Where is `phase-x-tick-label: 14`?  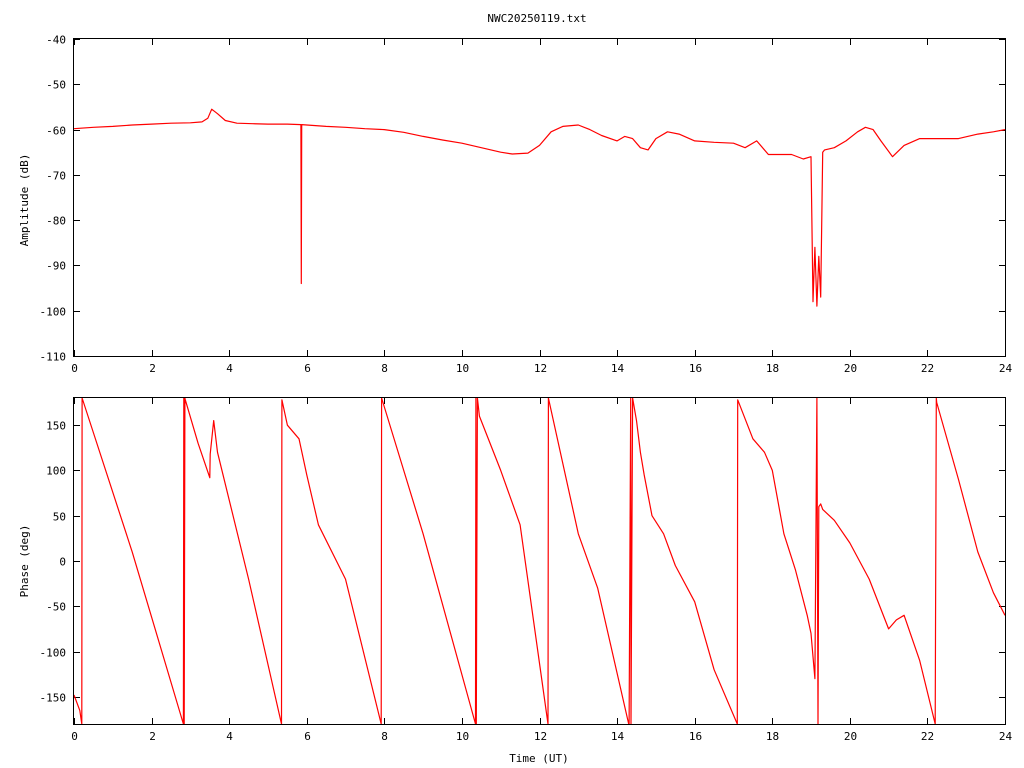
phase-x-tick-label: 14 is located at coordinates (618, 736).